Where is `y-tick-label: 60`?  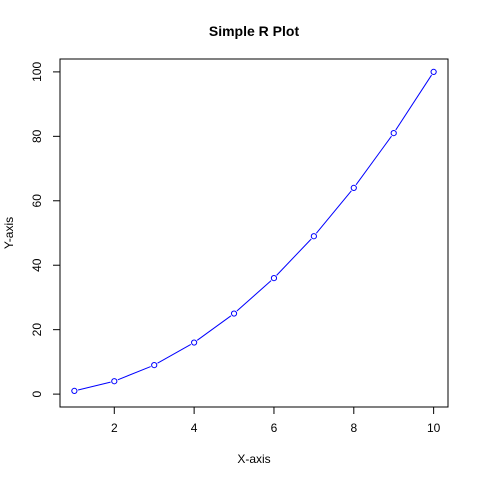 y-tick-label: 60 is located at coordinates (37, 201).